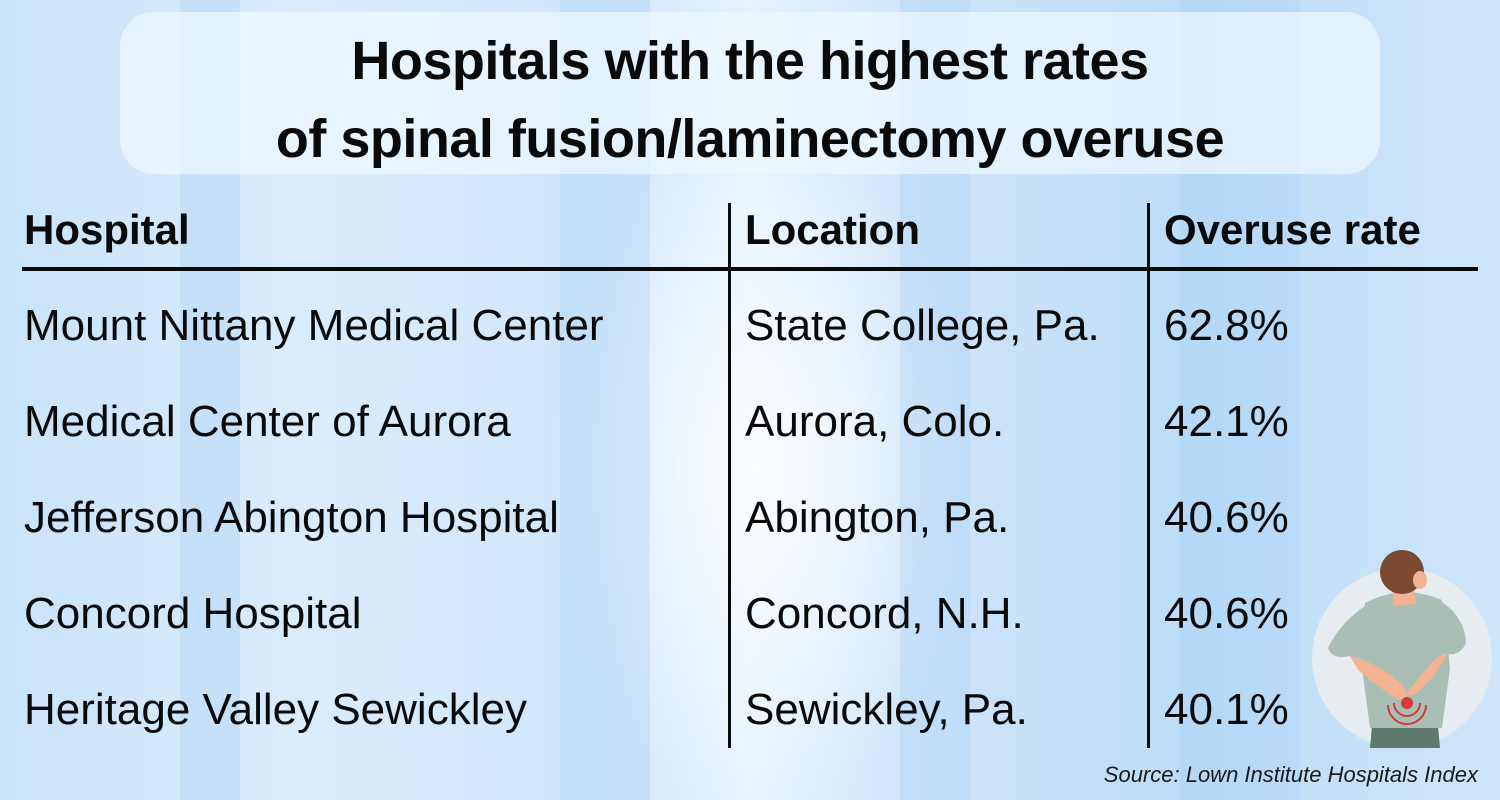 This screenshot has width=1500, height=800. What do you see at coordinates (193, 613) in the screenshot?
I see `hospital-cell: Concord Hospital` at bounding box center [193, 613].